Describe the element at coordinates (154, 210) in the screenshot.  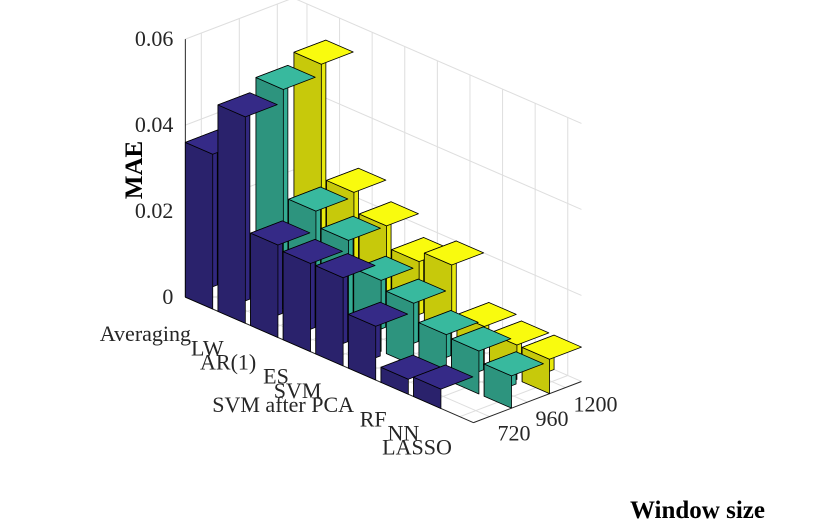
I see `z-tick-label: 0.02` at that location.